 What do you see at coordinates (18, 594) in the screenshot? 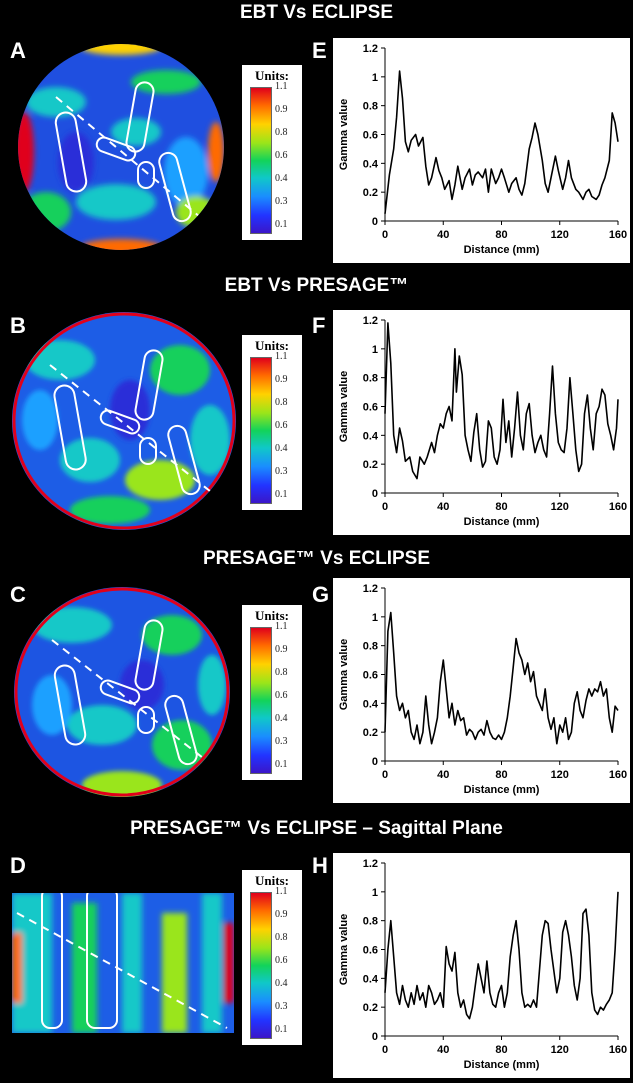
I see `panel-letter-c: C` at bounding box center [18, 594].